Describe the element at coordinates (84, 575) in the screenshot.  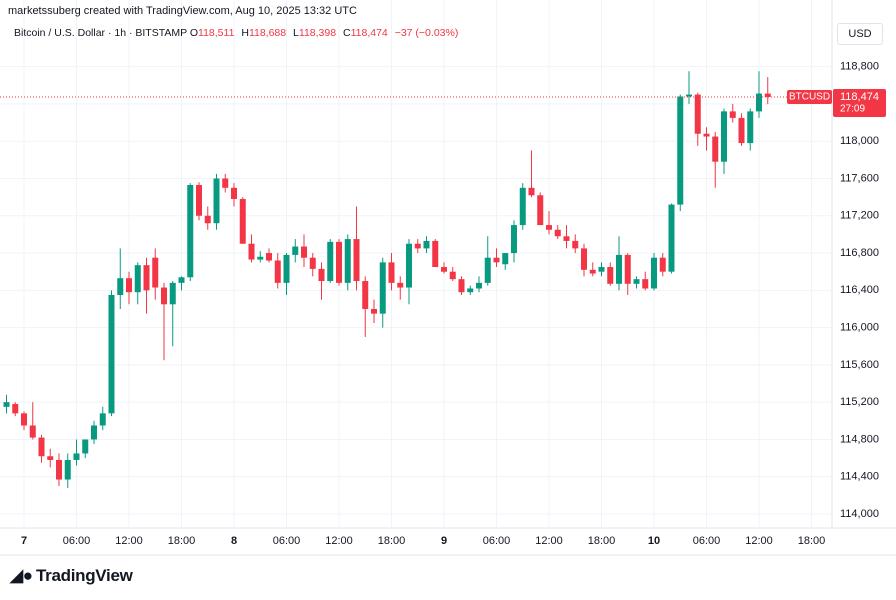
I see `logo-text: TradingView` at that location.